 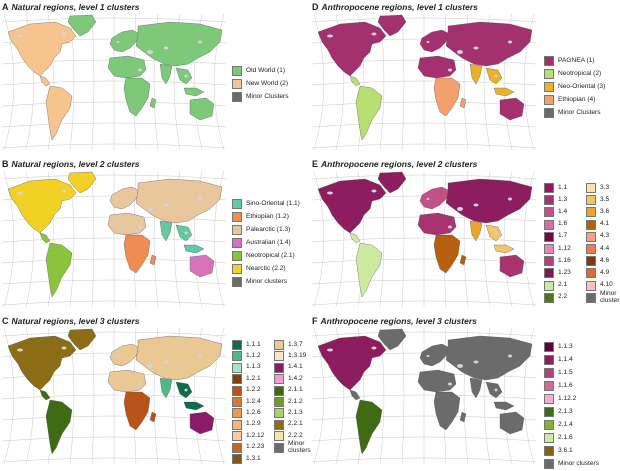 What do you see at coordinates (295, 424) in the screenshot?
I see `legend-label: 2.2.1` at bounding box center [295, 424].